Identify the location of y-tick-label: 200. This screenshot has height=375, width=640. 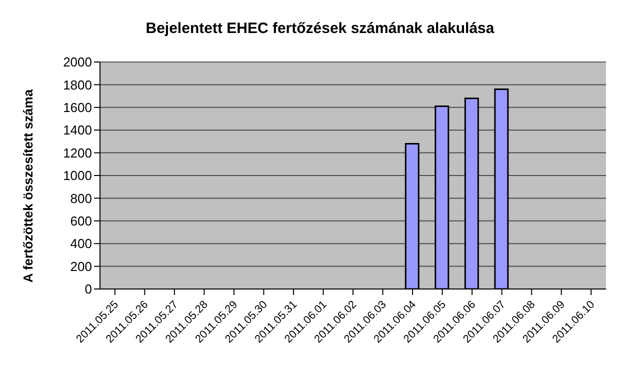
(81, 266).